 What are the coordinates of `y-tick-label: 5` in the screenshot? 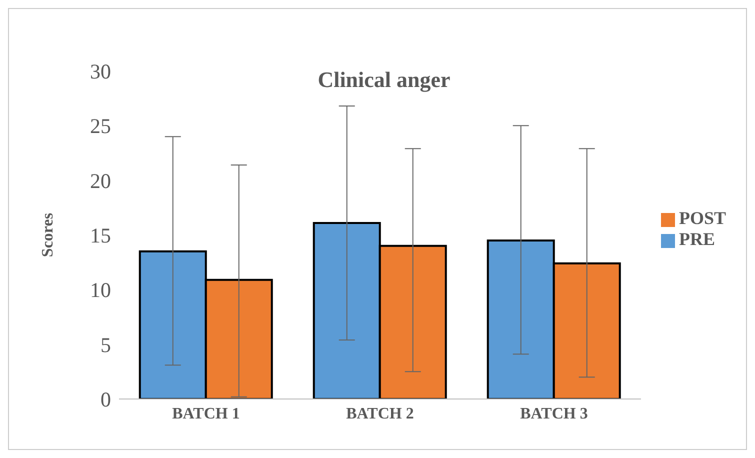 It's located at (105, 344).